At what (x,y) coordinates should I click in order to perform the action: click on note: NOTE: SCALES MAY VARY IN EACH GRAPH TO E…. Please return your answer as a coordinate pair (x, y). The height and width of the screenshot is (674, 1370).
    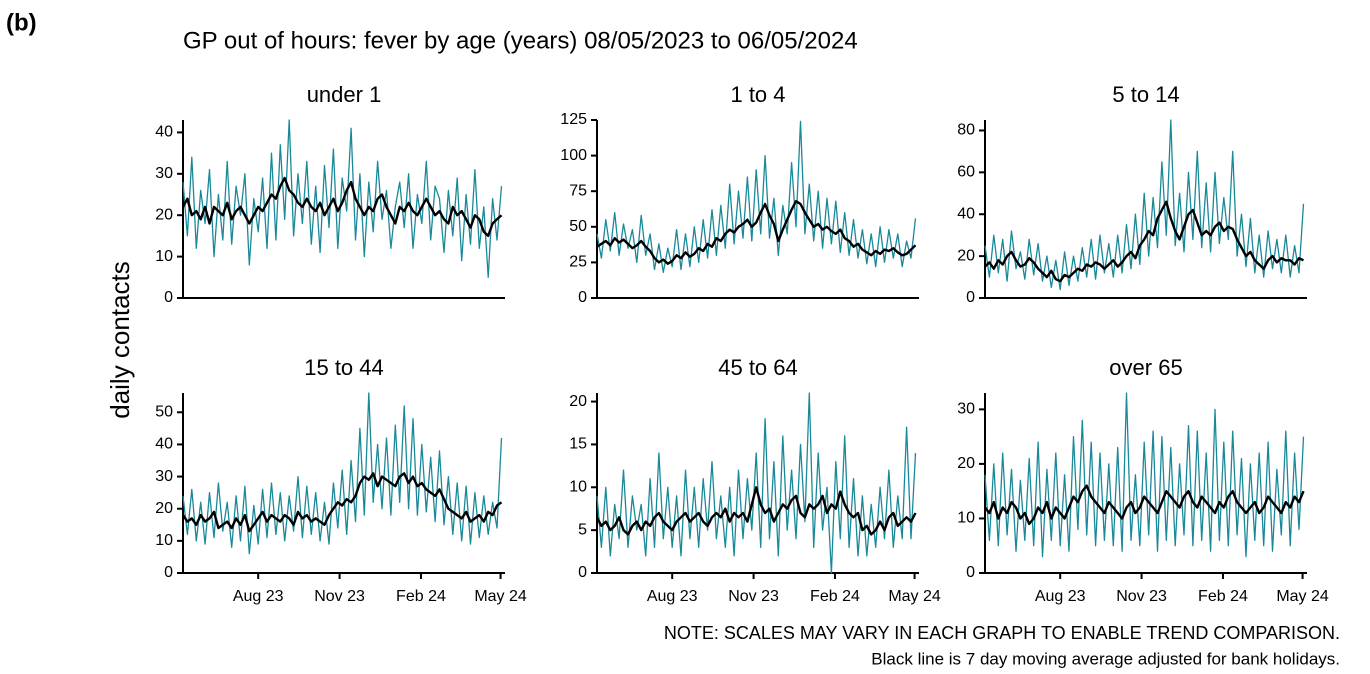
    Looking at the image, I should click on (1002, 633).